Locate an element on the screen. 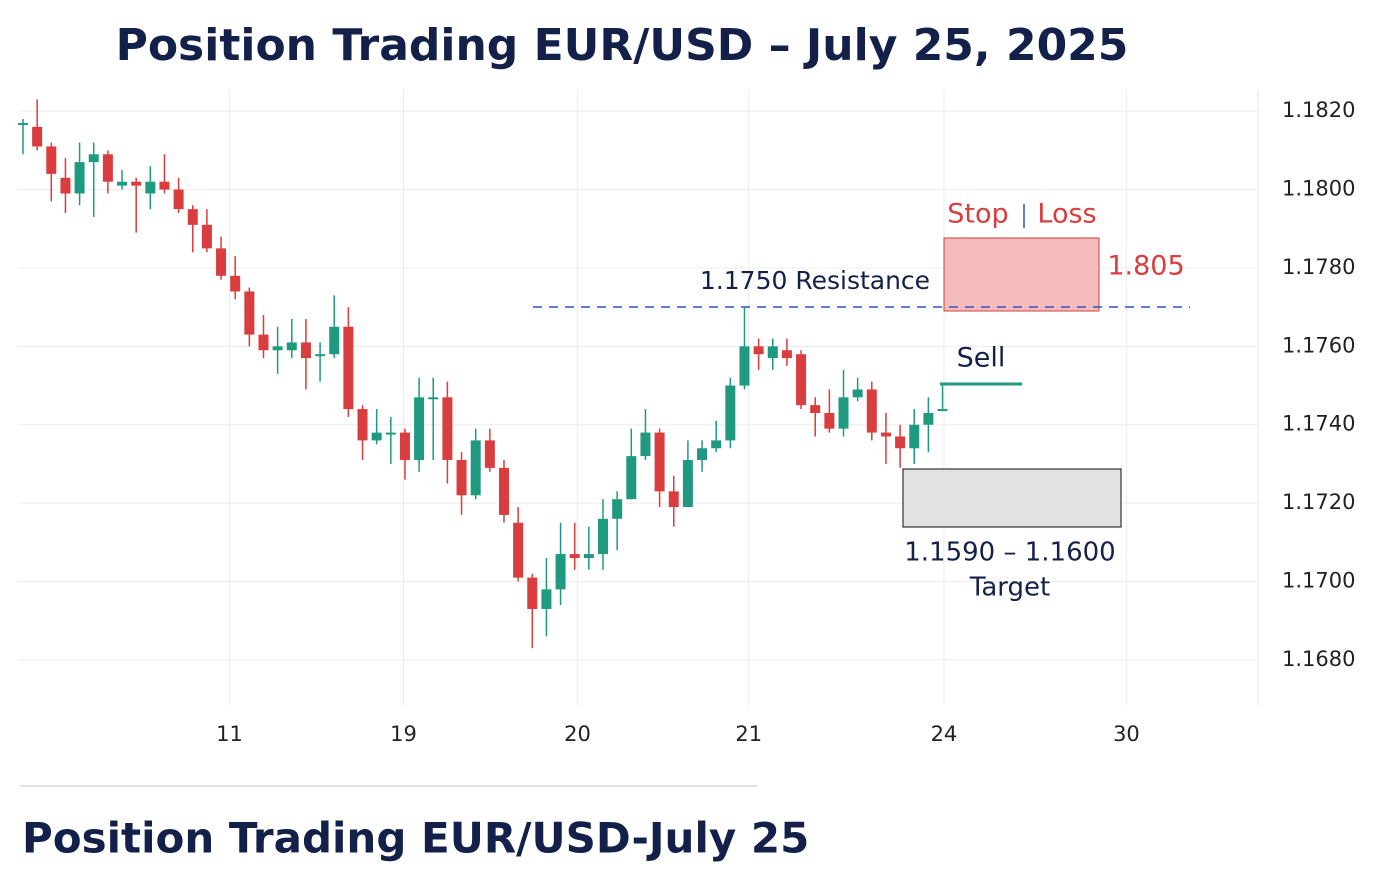 Image resolution: width=1381 pixels, height=885 pixels. y-tick-label: 1.1800 is located at coordinates (1318, 189).